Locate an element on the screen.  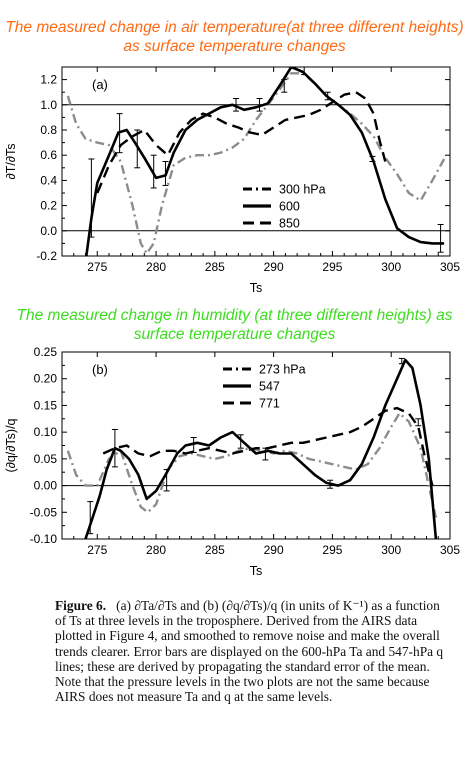
legend-label: 771 is located at coordinates (269, 404).